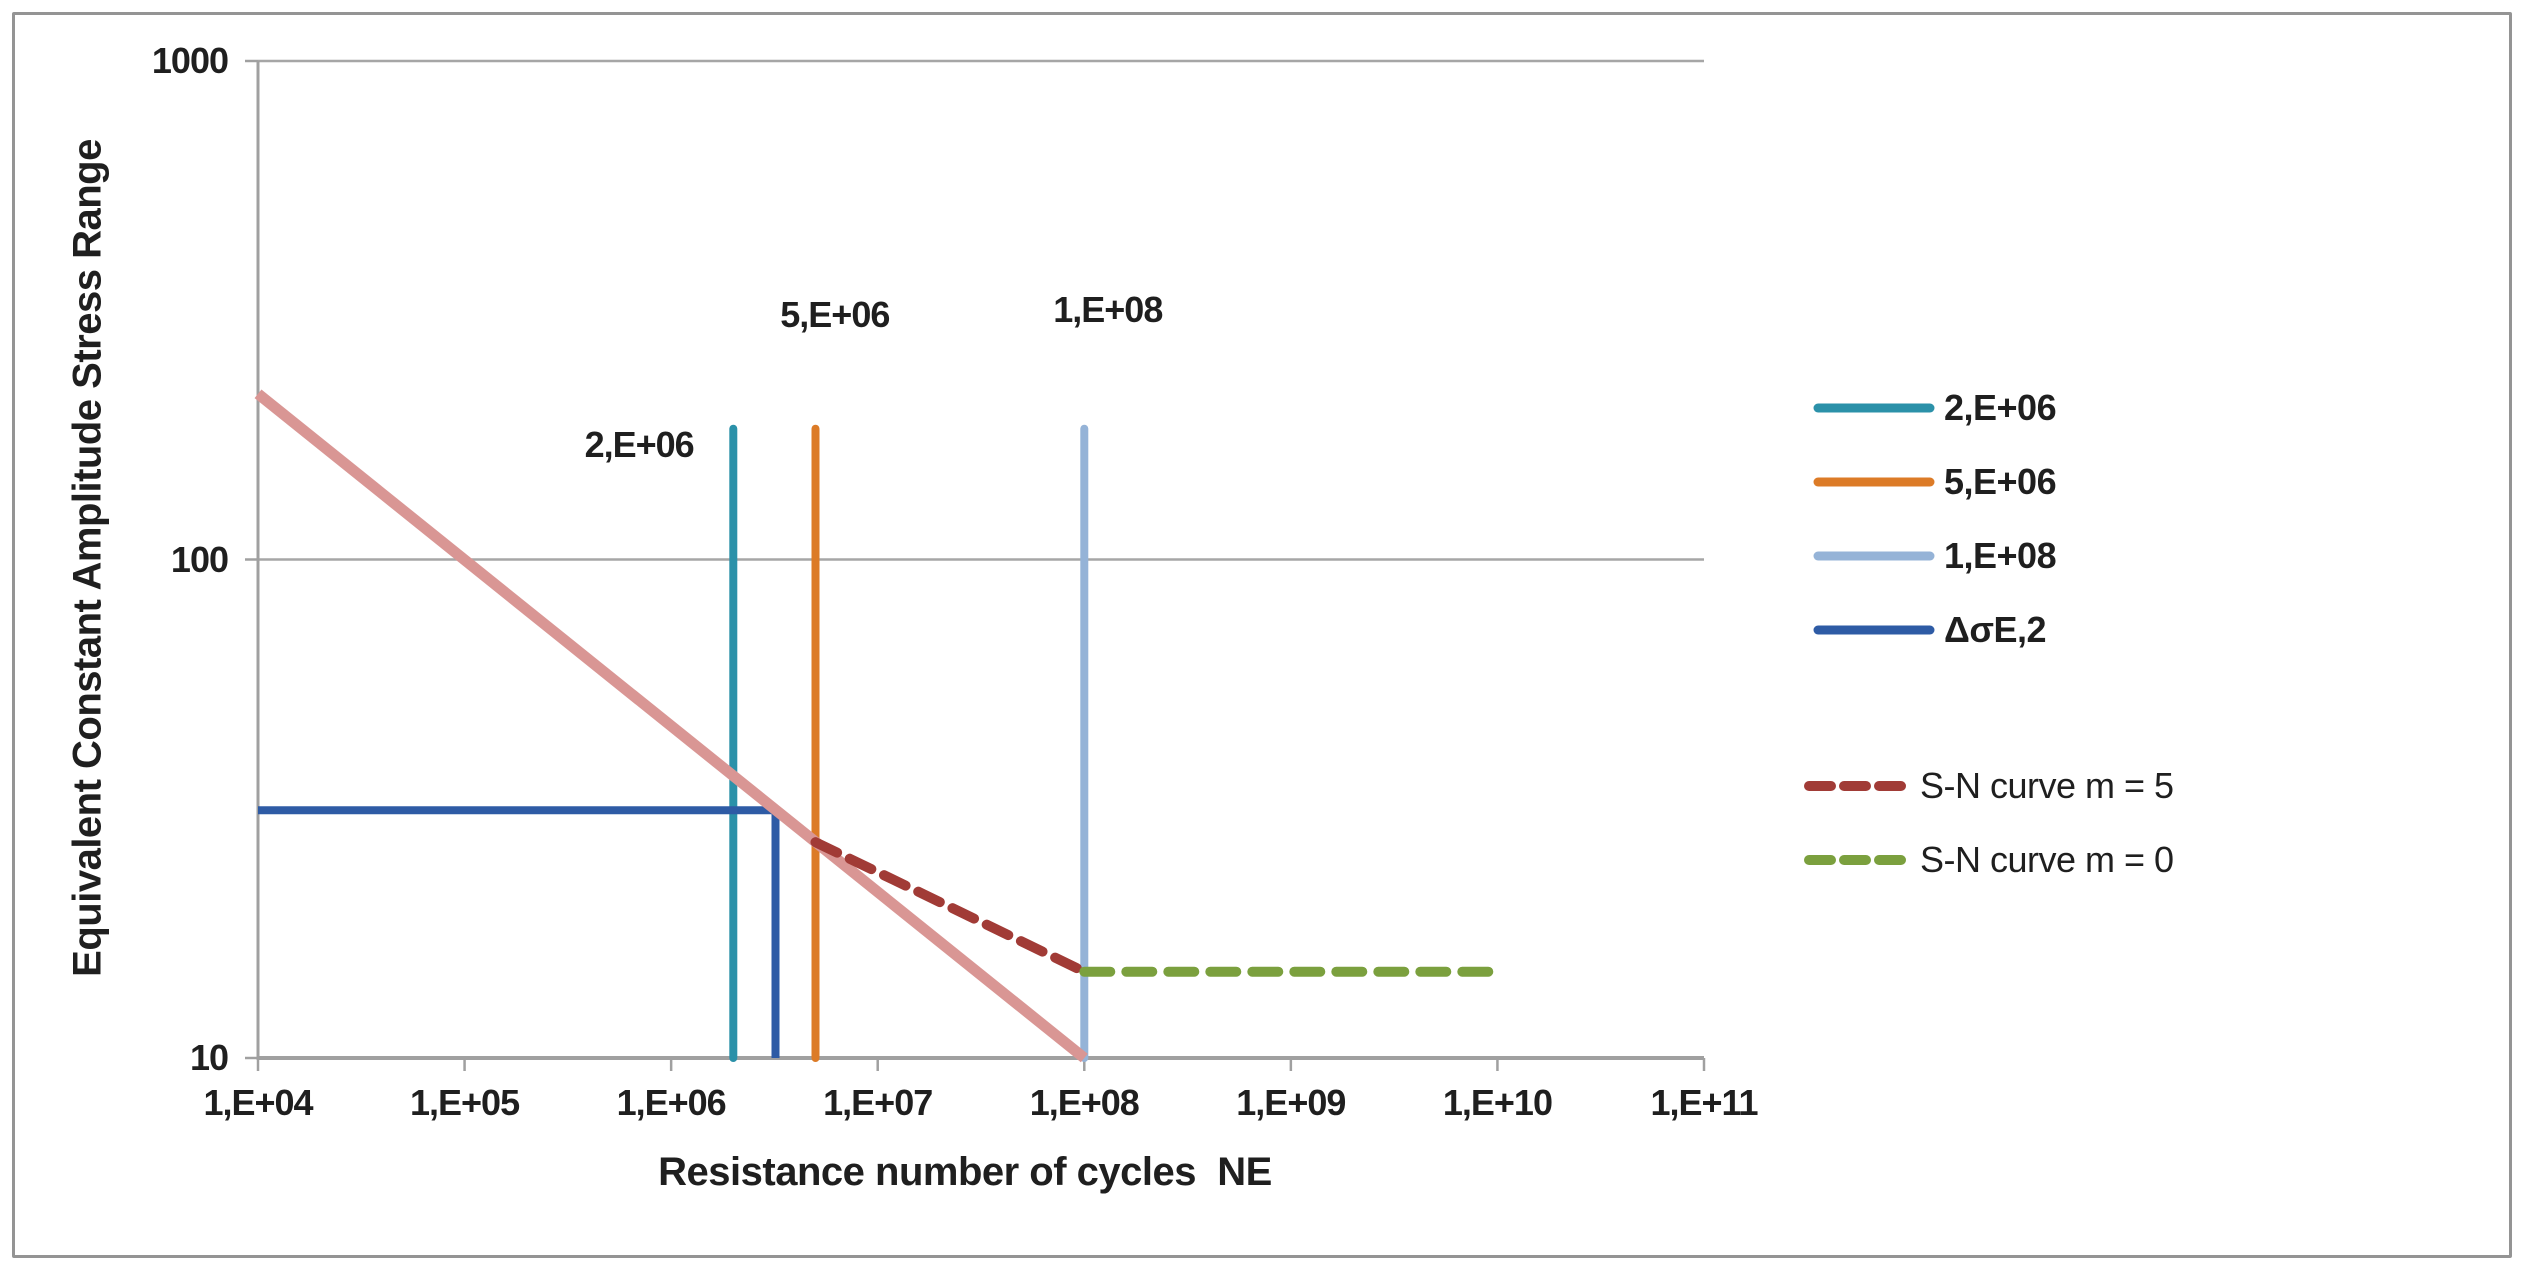 This screenshot has height=1272, width=2526. What do you see at coordinates (950, 907) in the screenshot?
I see `series-line-sn-curve-m5` at bounding box center [950, 907].